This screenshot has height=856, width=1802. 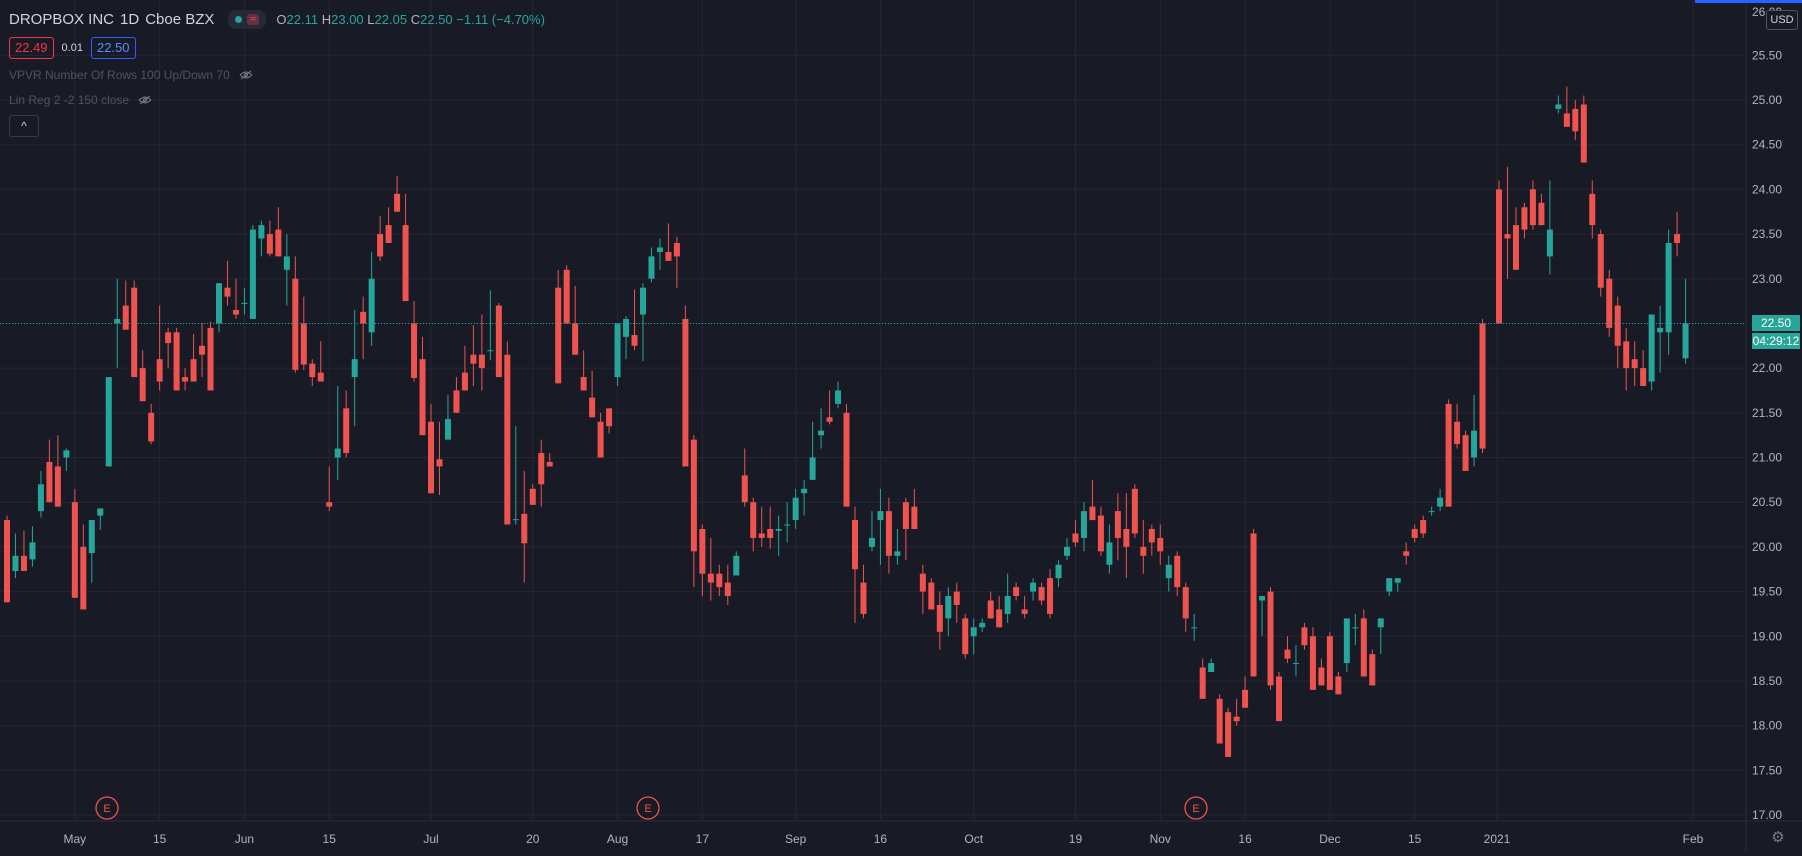 I want to click on eye-crossed-icon, so click(x=246, y=75).